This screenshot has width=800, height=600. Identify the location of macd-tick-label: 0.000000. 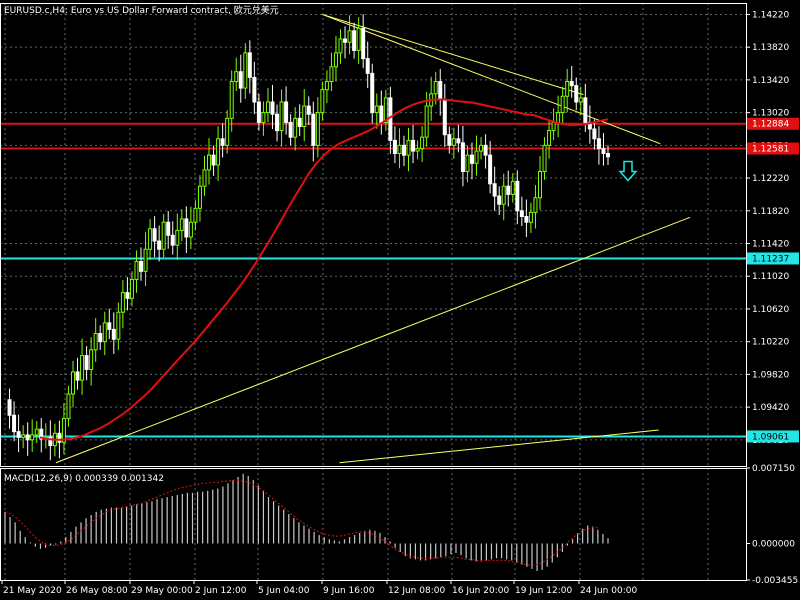
(773, 545).